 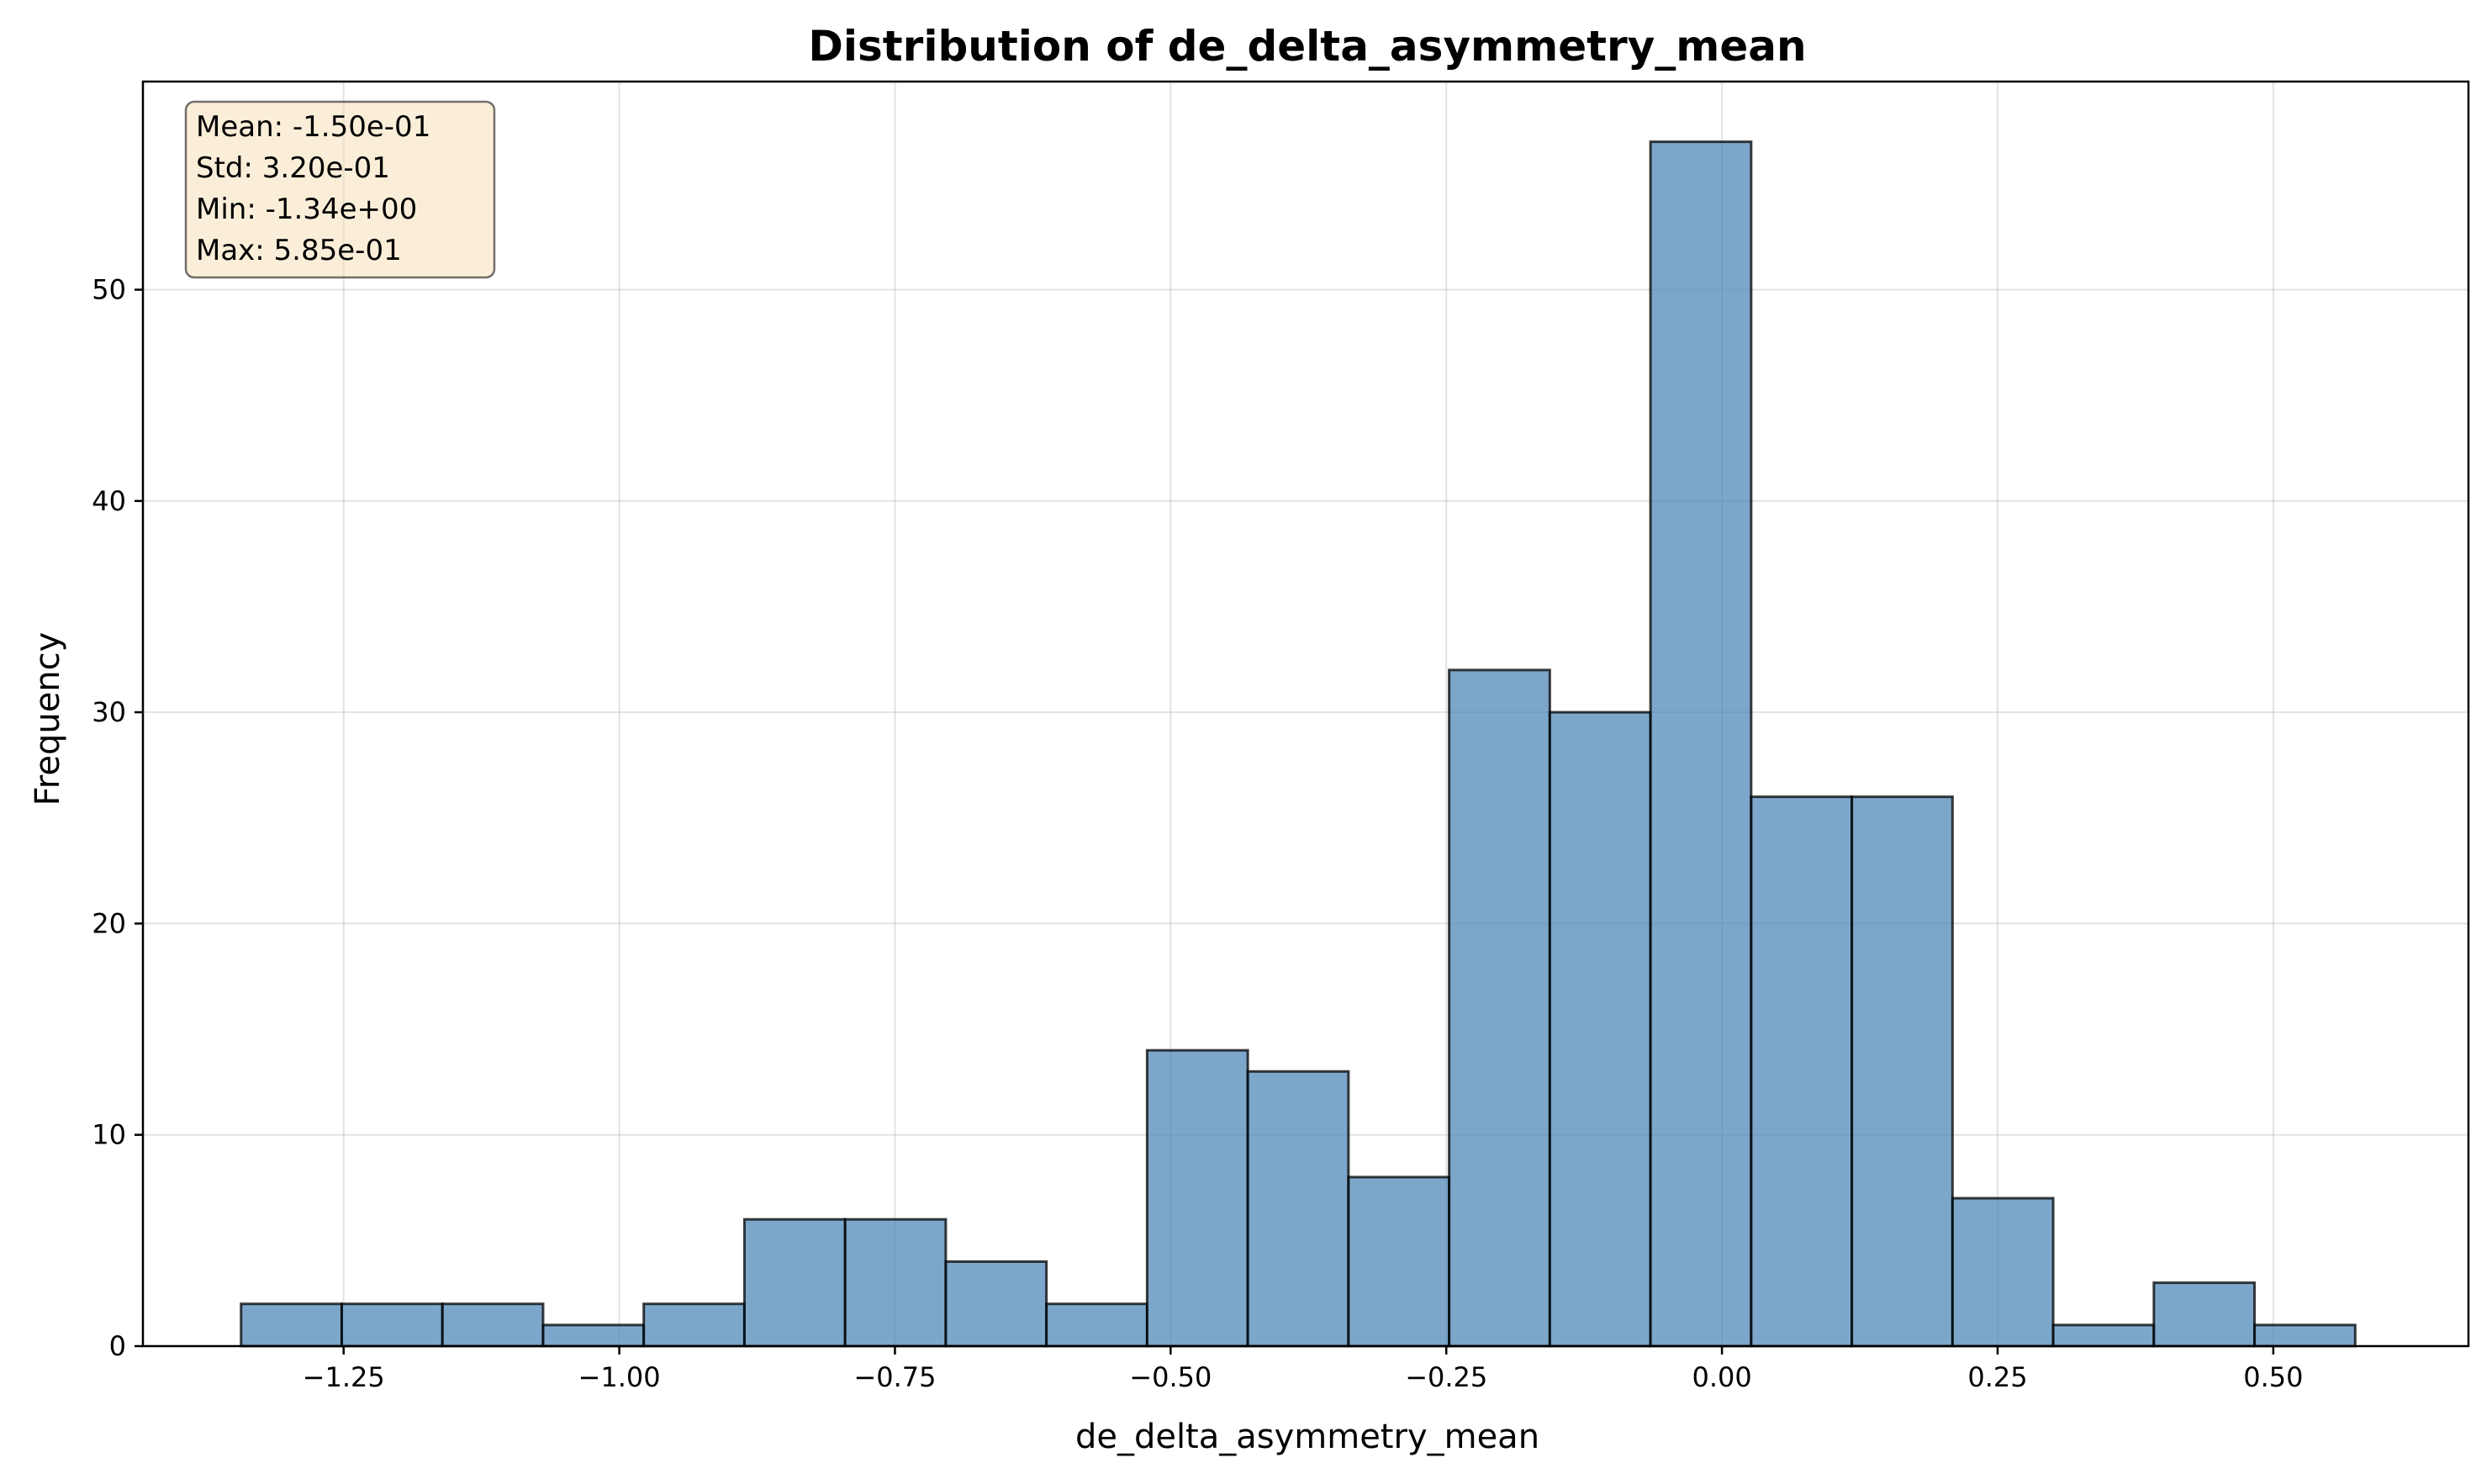 I want to click on y-tick-label: 50, so click(x=109, y=290).